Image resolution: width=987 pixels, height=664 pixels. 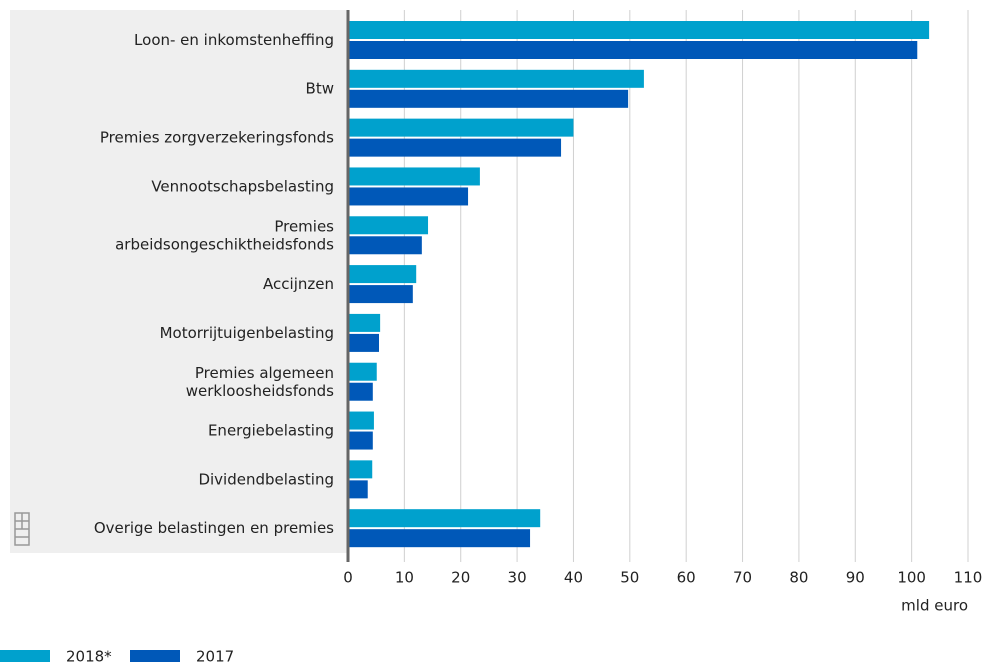 I want to click on x-tick-label: 60, so click(x=686, y=578).